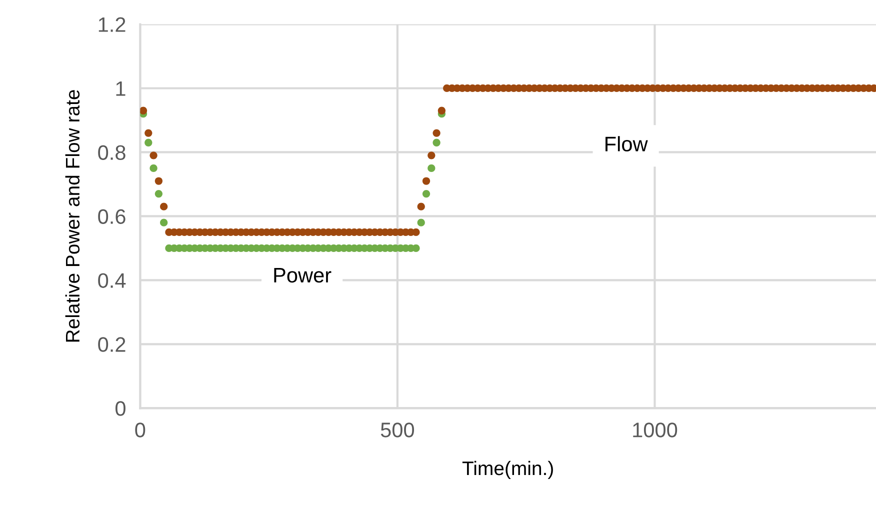 This screenshot has height=516, width=876. I want to click on y-axis-title: Relative Power and Flow rate, so click(72, 216).